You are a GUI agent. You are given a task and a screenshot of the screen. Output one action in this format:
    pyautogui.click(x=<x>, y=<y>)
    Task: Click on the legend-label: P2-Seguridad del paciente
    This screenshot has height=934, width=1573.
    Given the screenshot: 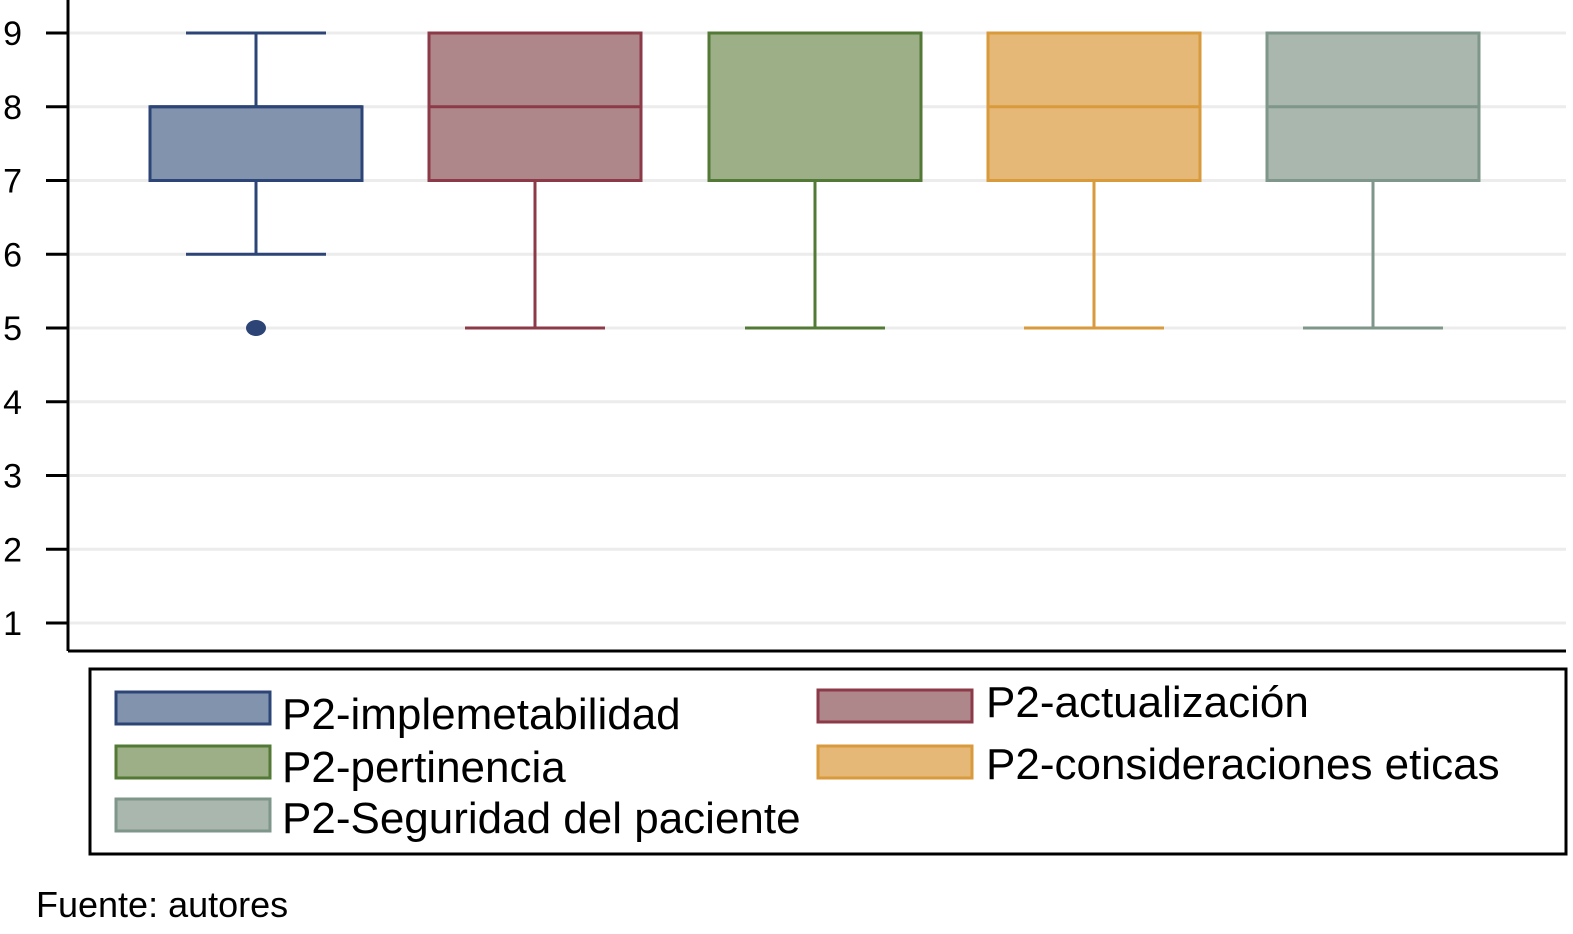 What is the action you would take?
    pyautogui.click(x=541, y=818)
    